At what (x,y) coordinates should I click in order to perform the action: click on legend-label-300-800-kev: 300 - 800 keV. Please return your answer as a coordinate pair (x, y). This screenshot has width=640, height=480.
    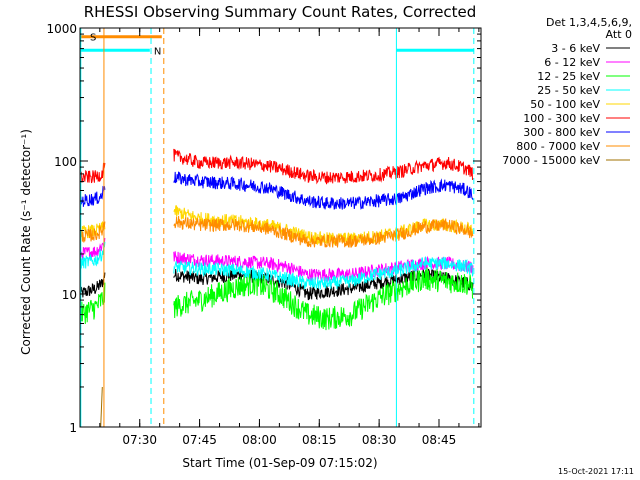
    Looking at the image, I should click on (561, 132).